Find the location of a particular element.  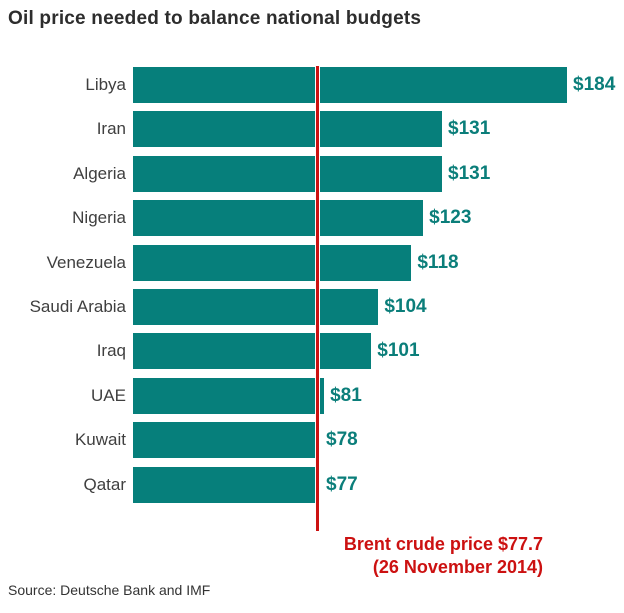

value-label: $123 is located at coordinates (450, 218).